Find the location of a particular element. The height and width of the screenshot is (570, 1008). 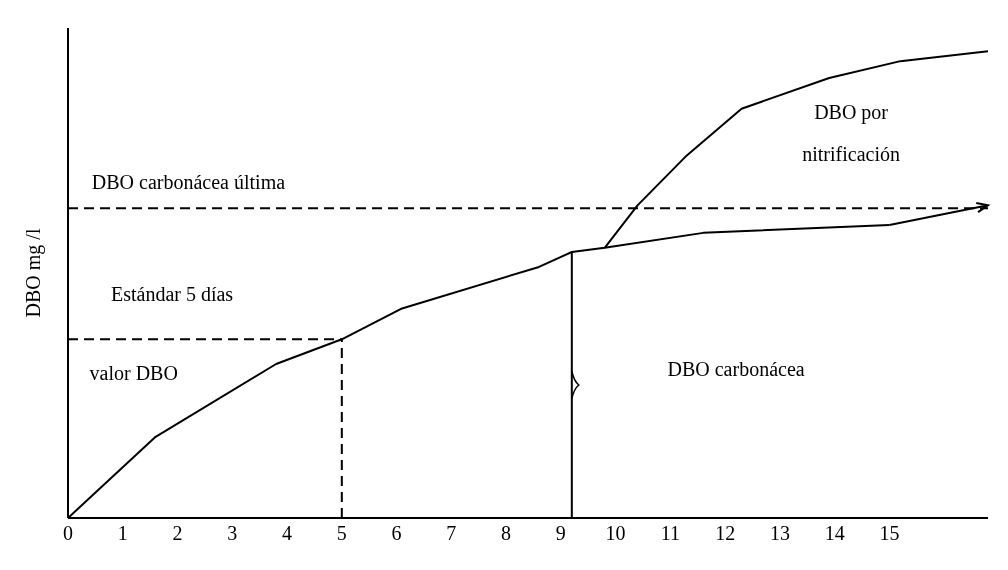

x-tick-label: 1 is located at coordinates (122, 533).